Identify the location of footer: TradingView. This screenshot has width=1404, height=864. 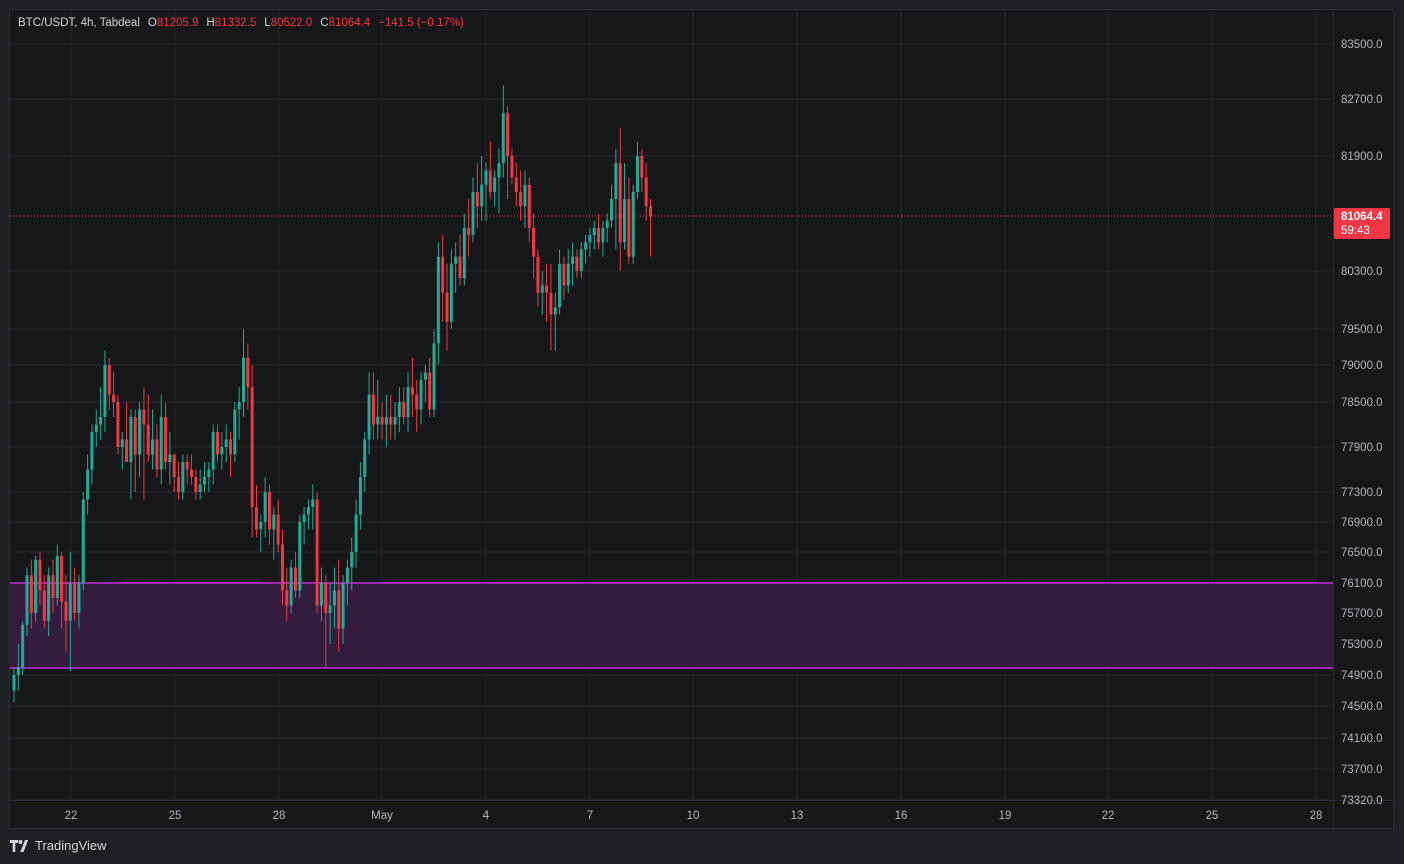
(58, 845).